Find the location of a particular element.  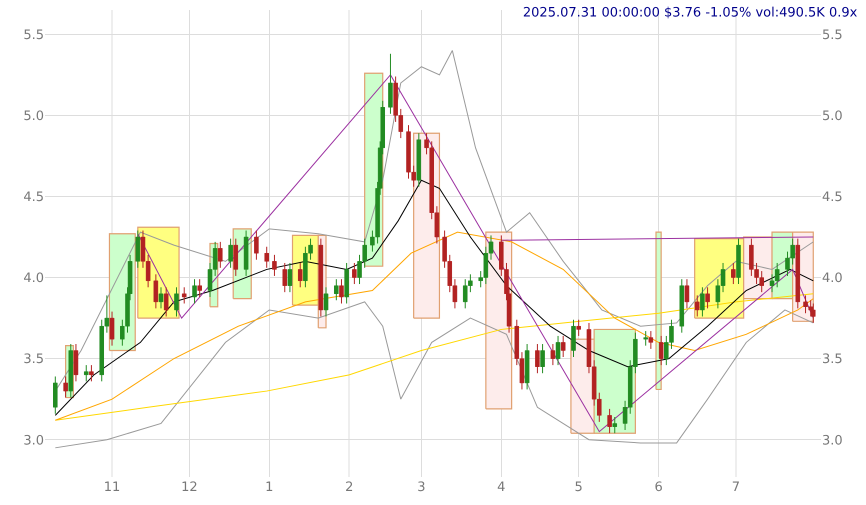

x-tick-label: 6 is located at coordinates (658, 487).